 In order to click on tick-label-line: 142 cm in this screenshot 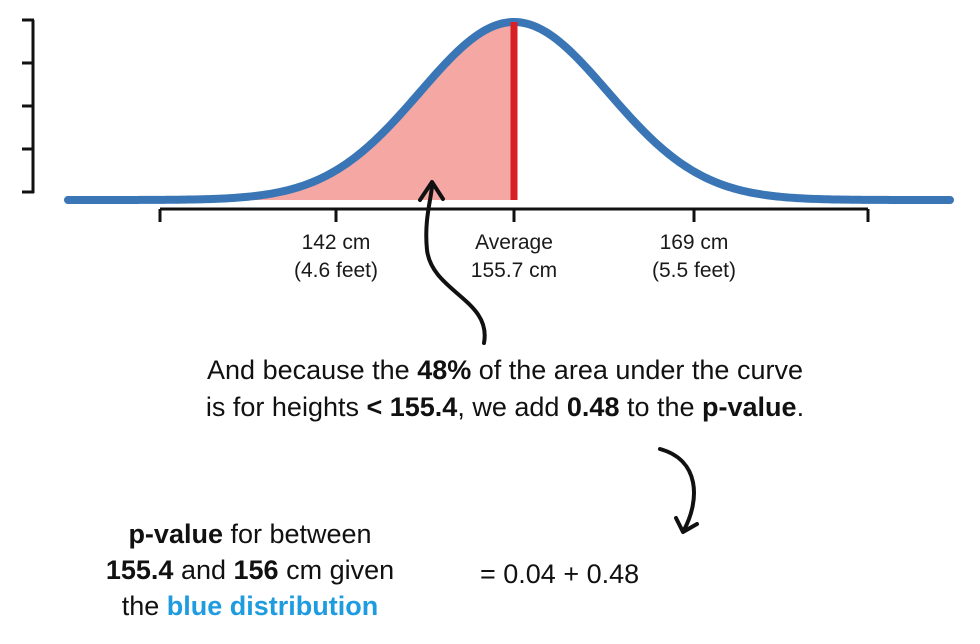, I will do `click(336, 242)`.